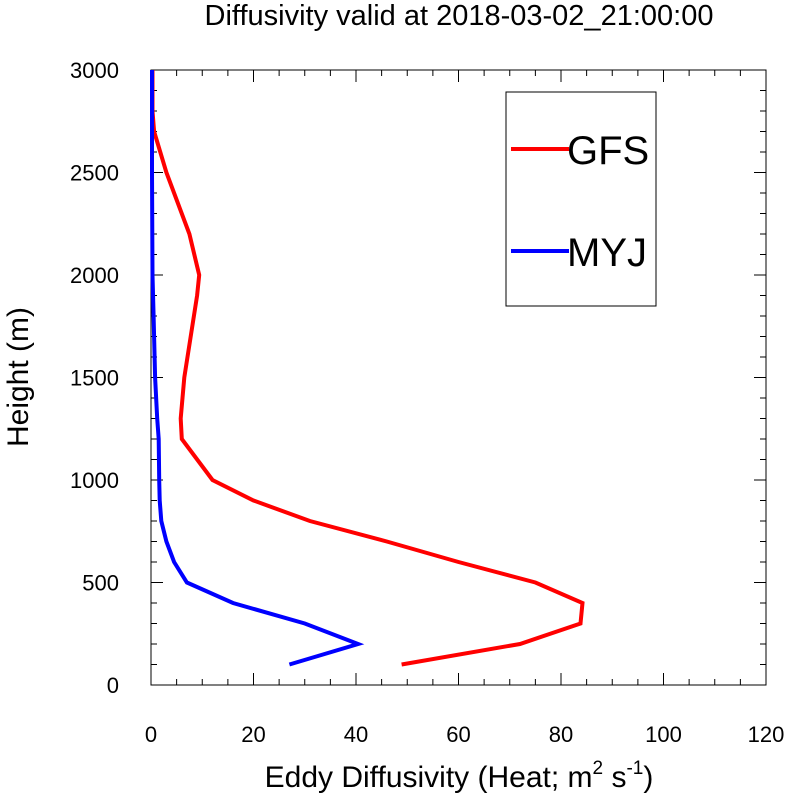  What do you see at coordinates (608, 151) in the screenshot?
I see `legend-label-gfs: GFS` at bounding box center [608, 151].